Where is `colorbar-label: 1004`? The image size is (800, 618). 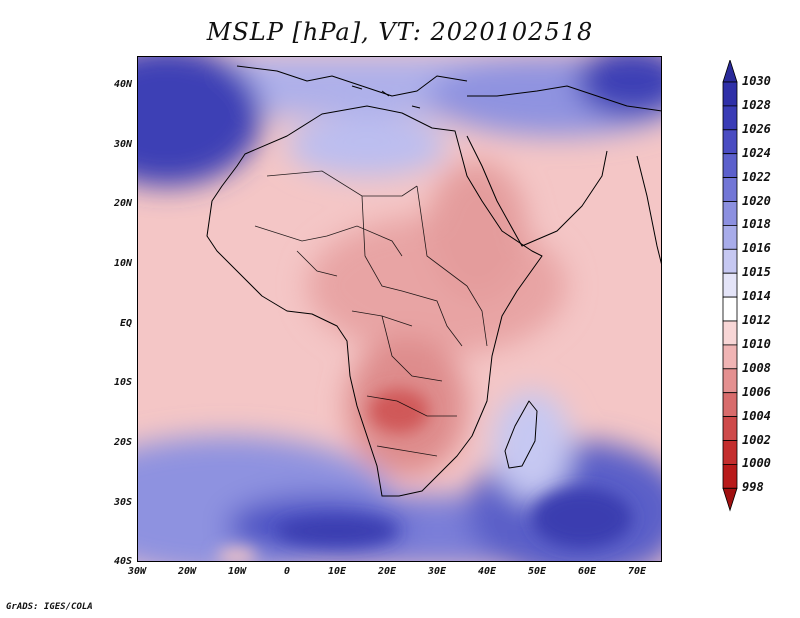 colorbar-label: 1004 is located at coordinates (756, 415).